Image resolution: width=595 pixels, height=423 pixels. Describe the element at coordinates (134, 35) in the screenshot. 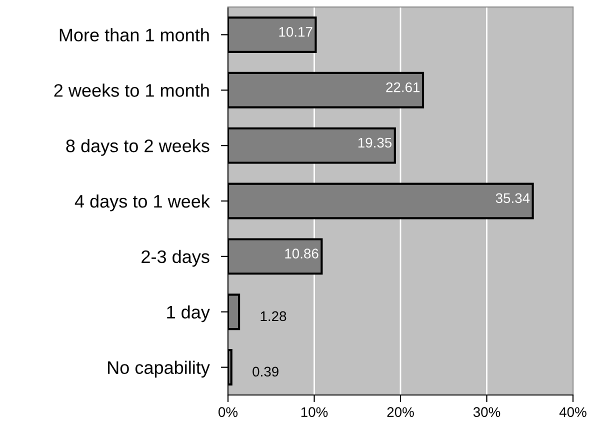

I see `y-tick-label: More than 1 month` at that location.